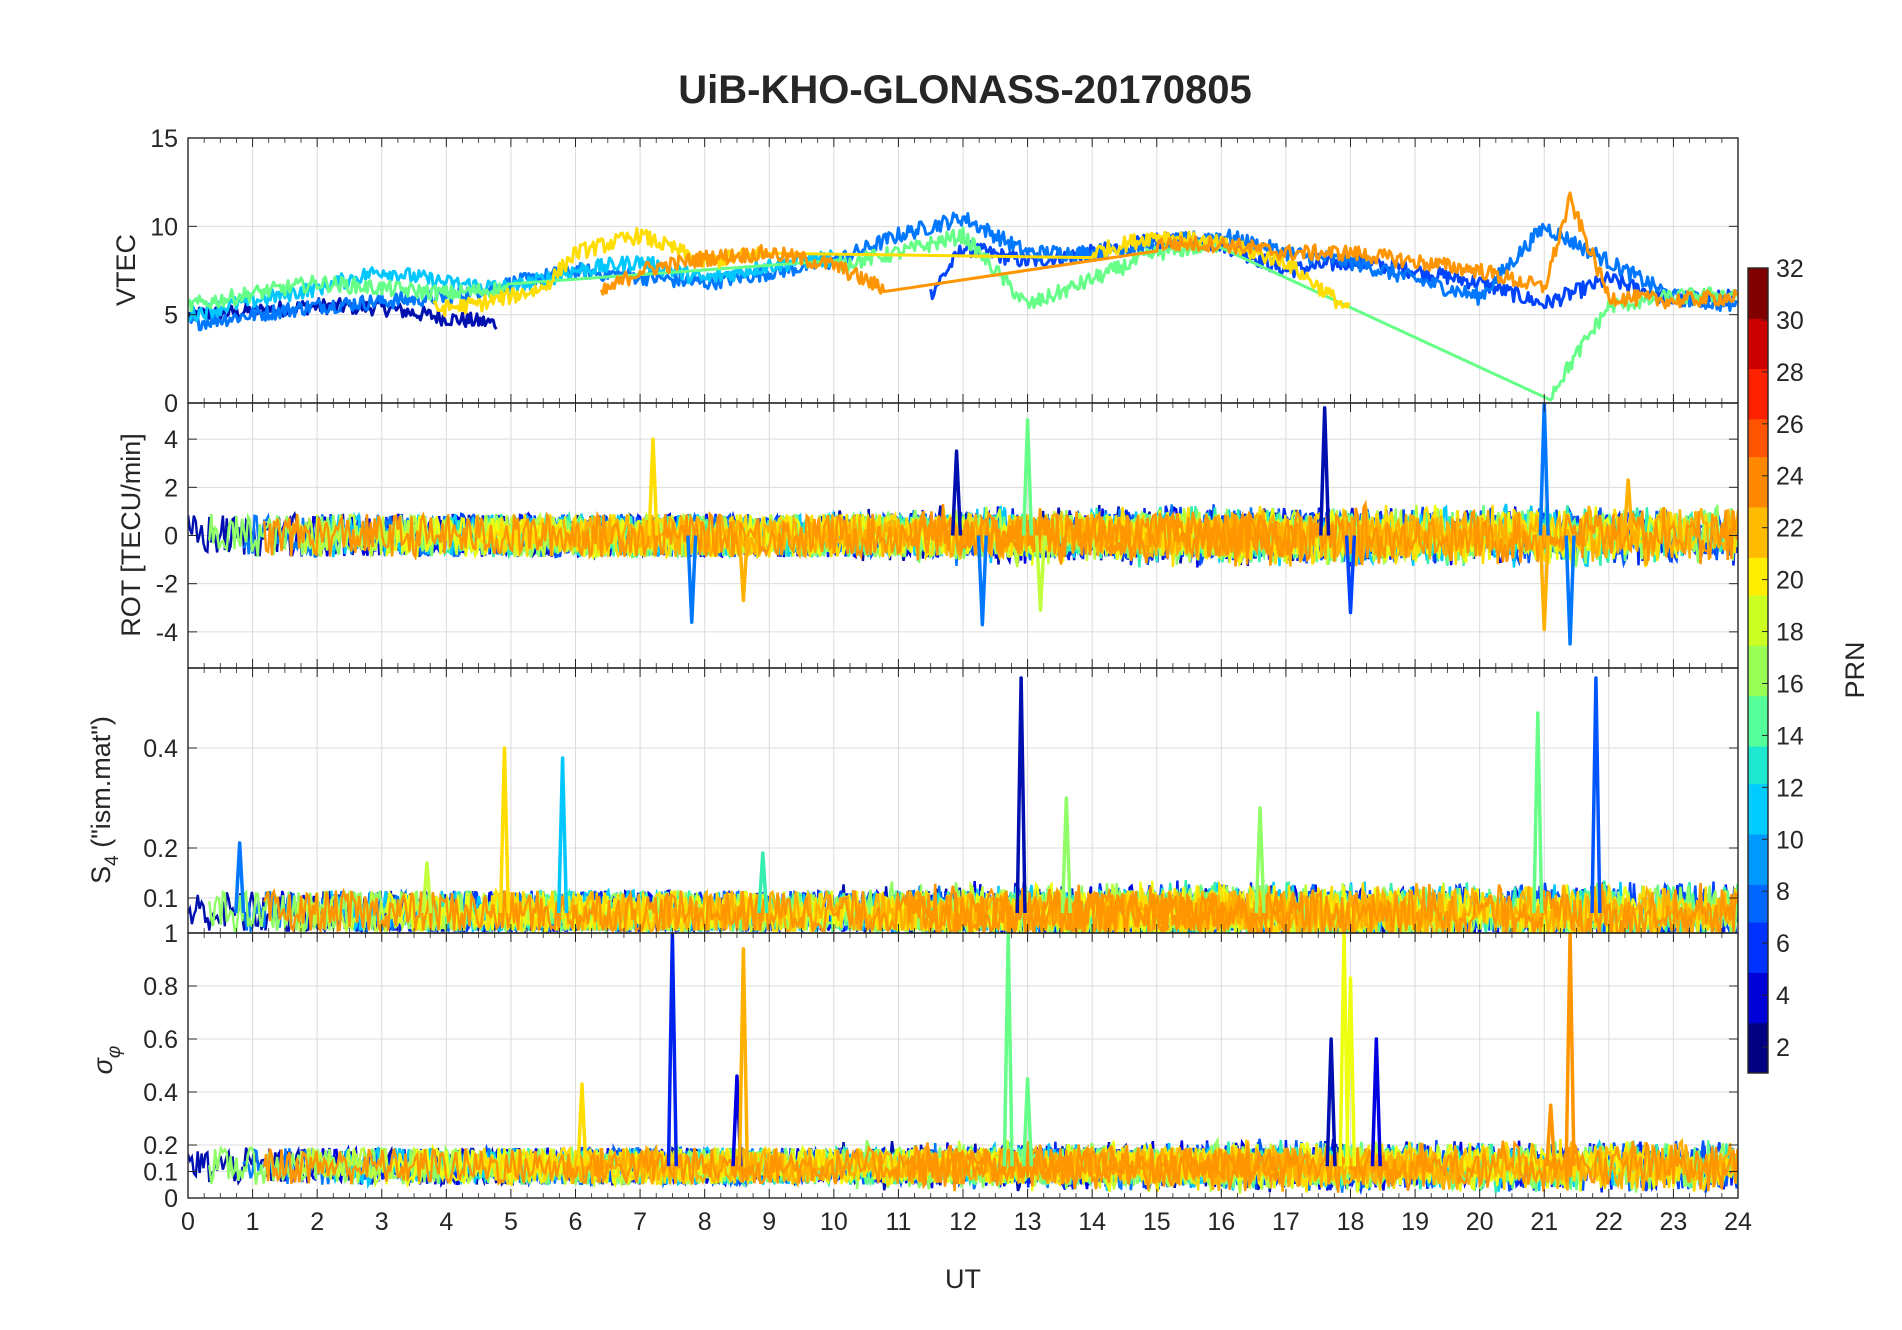 Image resolution: width=1902 pixels, height=1330 pixels. Describe the element at coordinates (1790, 269) in the screenshot. I see `colorbar-tick-label: 32` at that location.